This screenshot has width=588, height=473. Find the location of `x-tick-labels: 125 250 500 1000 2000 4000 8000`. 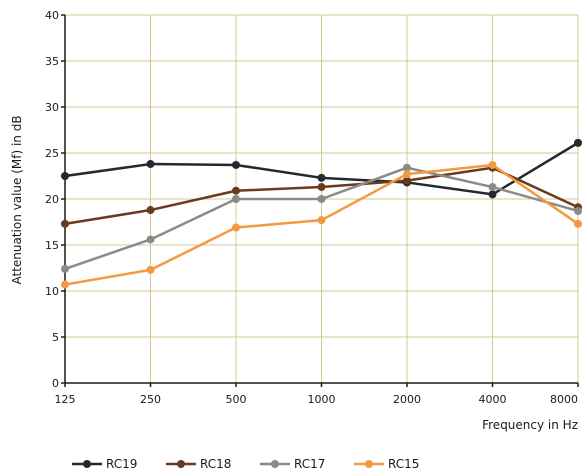

x-tick-labels: 125 250 500 1000 2000 4000 8000 is located at coordinates (317, 399).